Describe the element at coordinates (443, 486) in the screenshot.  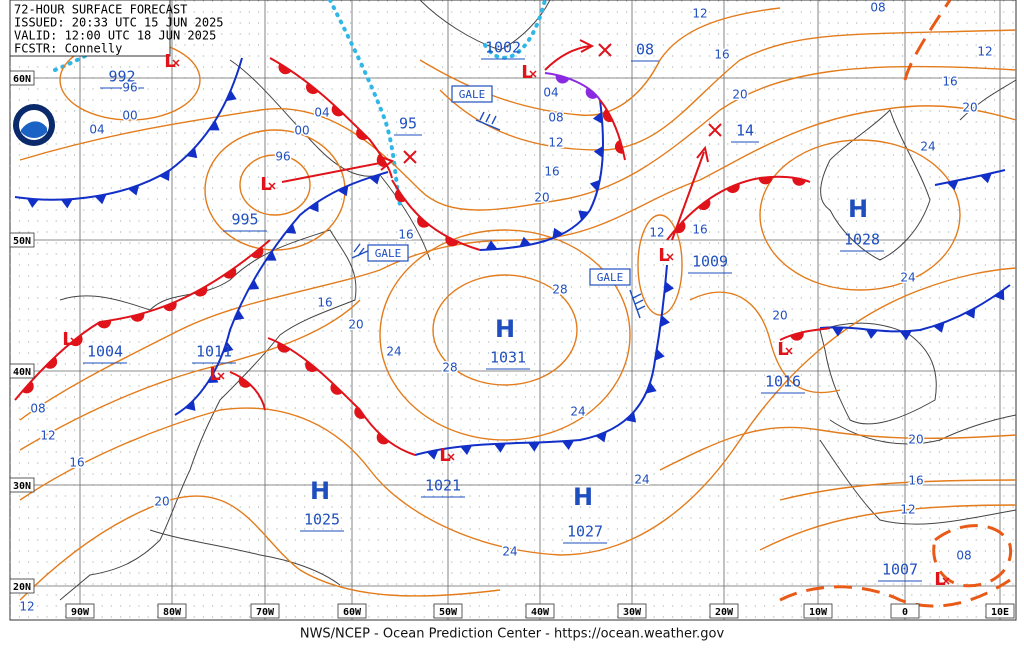
I see `center-pressure: 1021` at that location.